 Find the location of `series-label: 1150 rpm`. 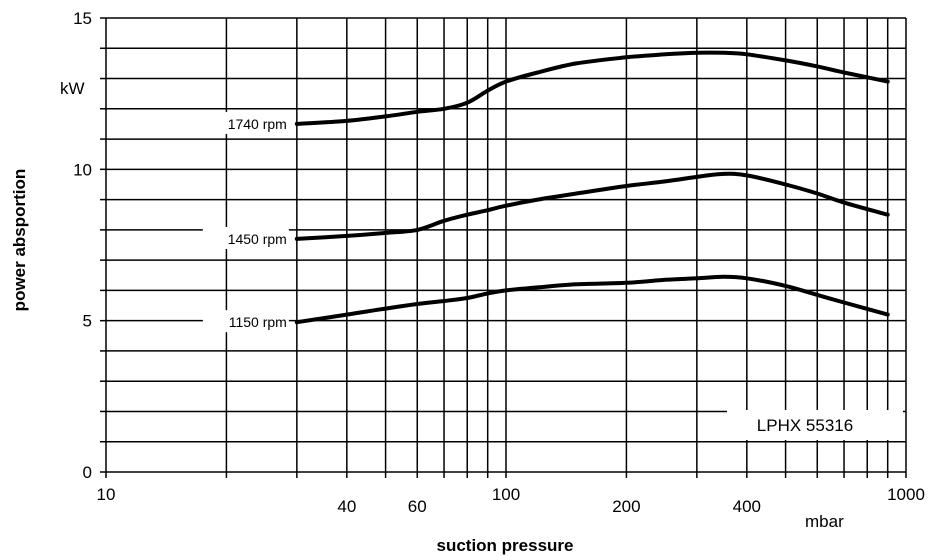

series-label: 1150 rpm is located at coordinates (258, 322).